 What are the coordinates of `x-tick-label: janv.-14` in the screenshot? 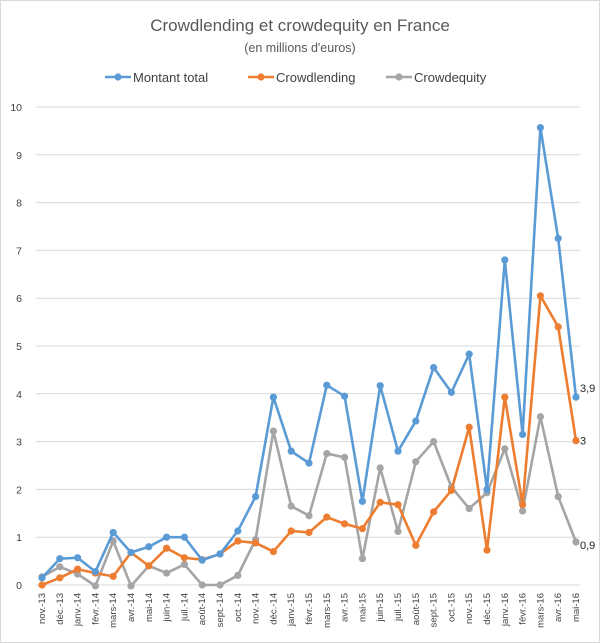 It's located at (78, 610).